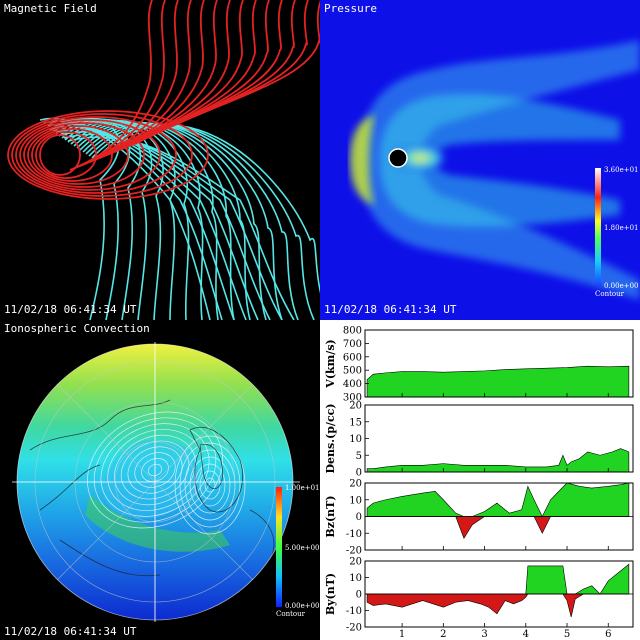 This screenshot has width=640, height=640. Describe the element at coordinates (352, 331) in the screenshot. I see `y-tick-label: 800` at that location.